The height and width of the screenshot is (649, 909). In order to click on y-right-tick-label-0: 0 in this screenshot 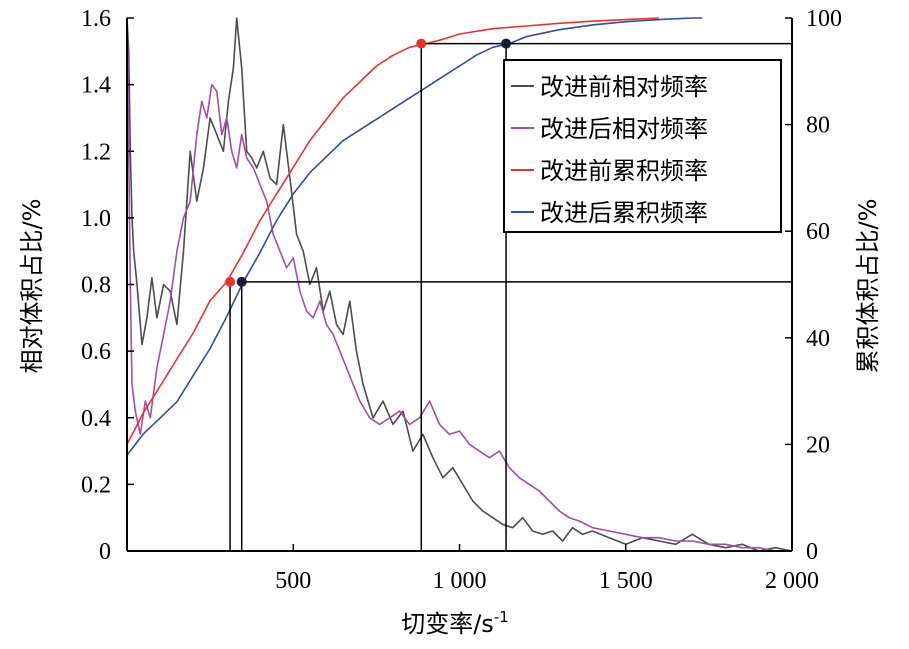, I will do `click(812, 552)`.